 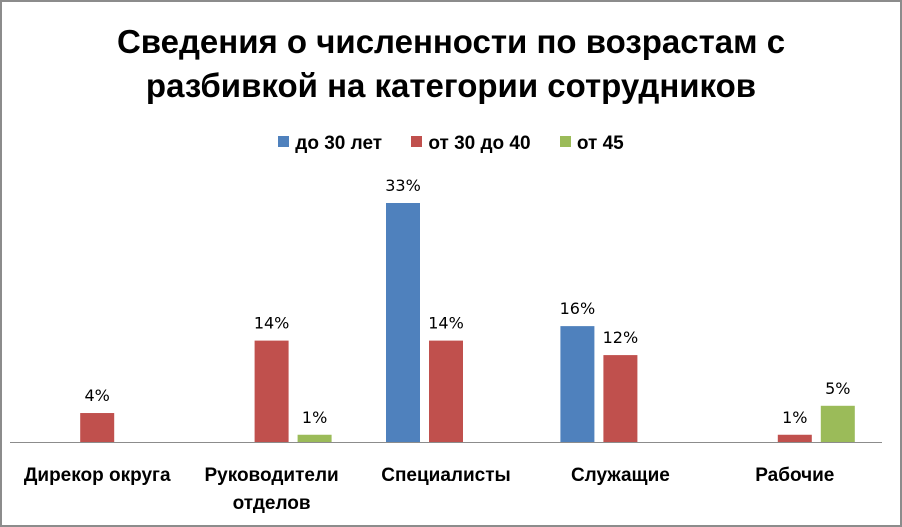 I want to click on data-label-2-series-1: 14%, so click(x=446, y=323).